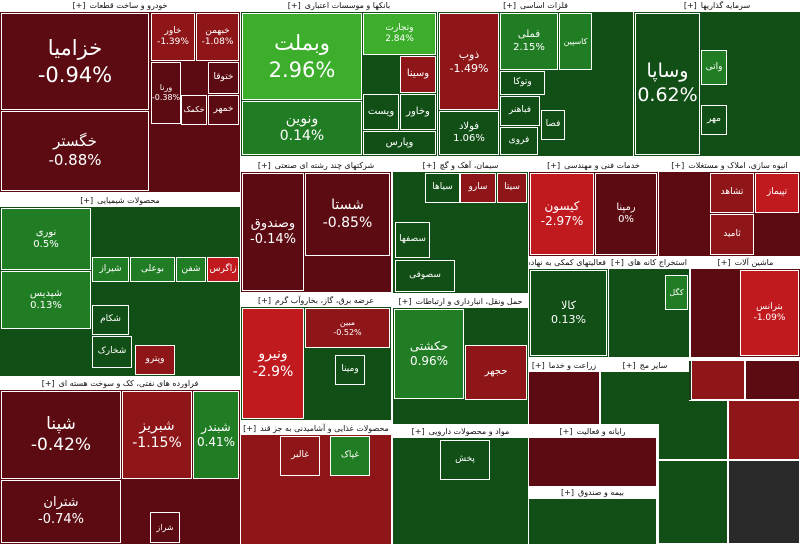 Image resolution: width=800 pixels, height=544 pixels. What do you see at coordinates (46, 300) in the screenshot?
I see `stock-tile: شپدیس 0.13%` at bounding box center [46, 300].